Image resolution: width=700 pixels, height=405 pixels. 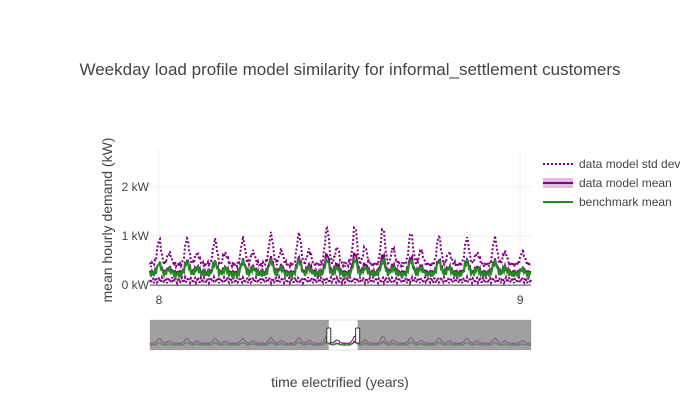 What do you see at coordinates (136, 285) in the screenshot?
I see `y-tick-label-0: 0 kW` at bounding box center [136, 285].